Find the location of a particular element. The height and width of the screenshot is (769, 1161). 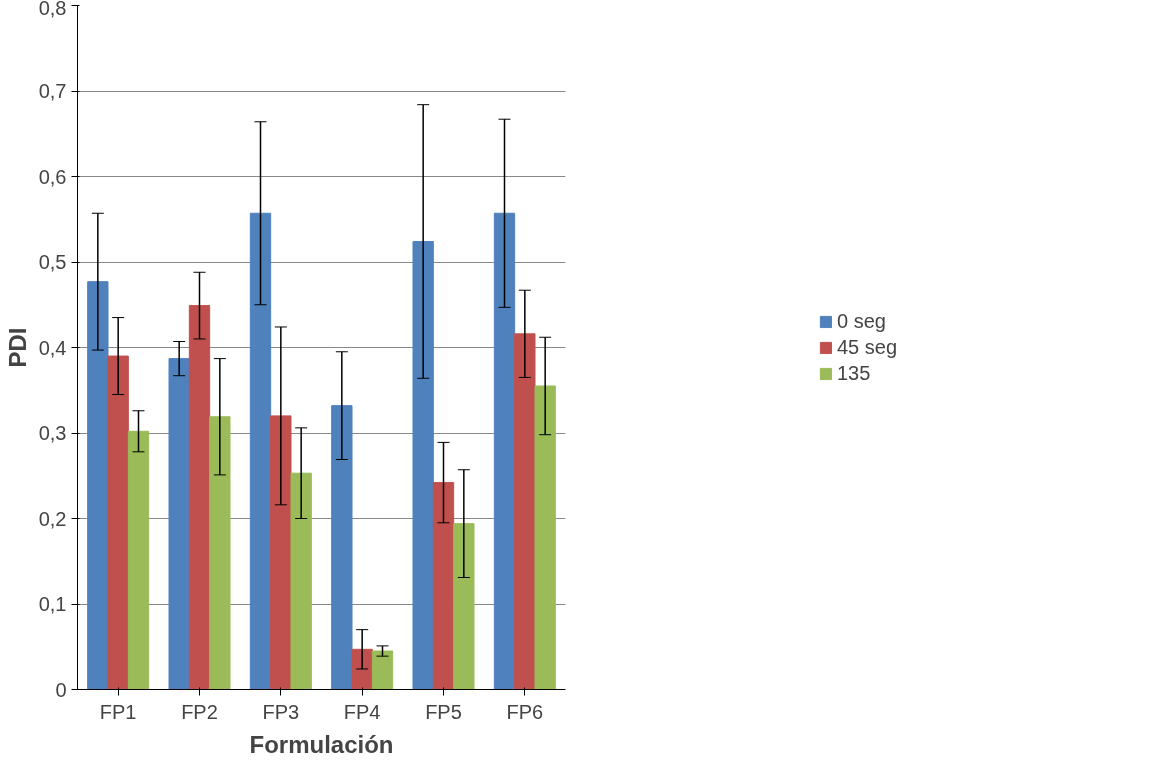

x-axis-title: Formulación is located at coordinates (321, 744).